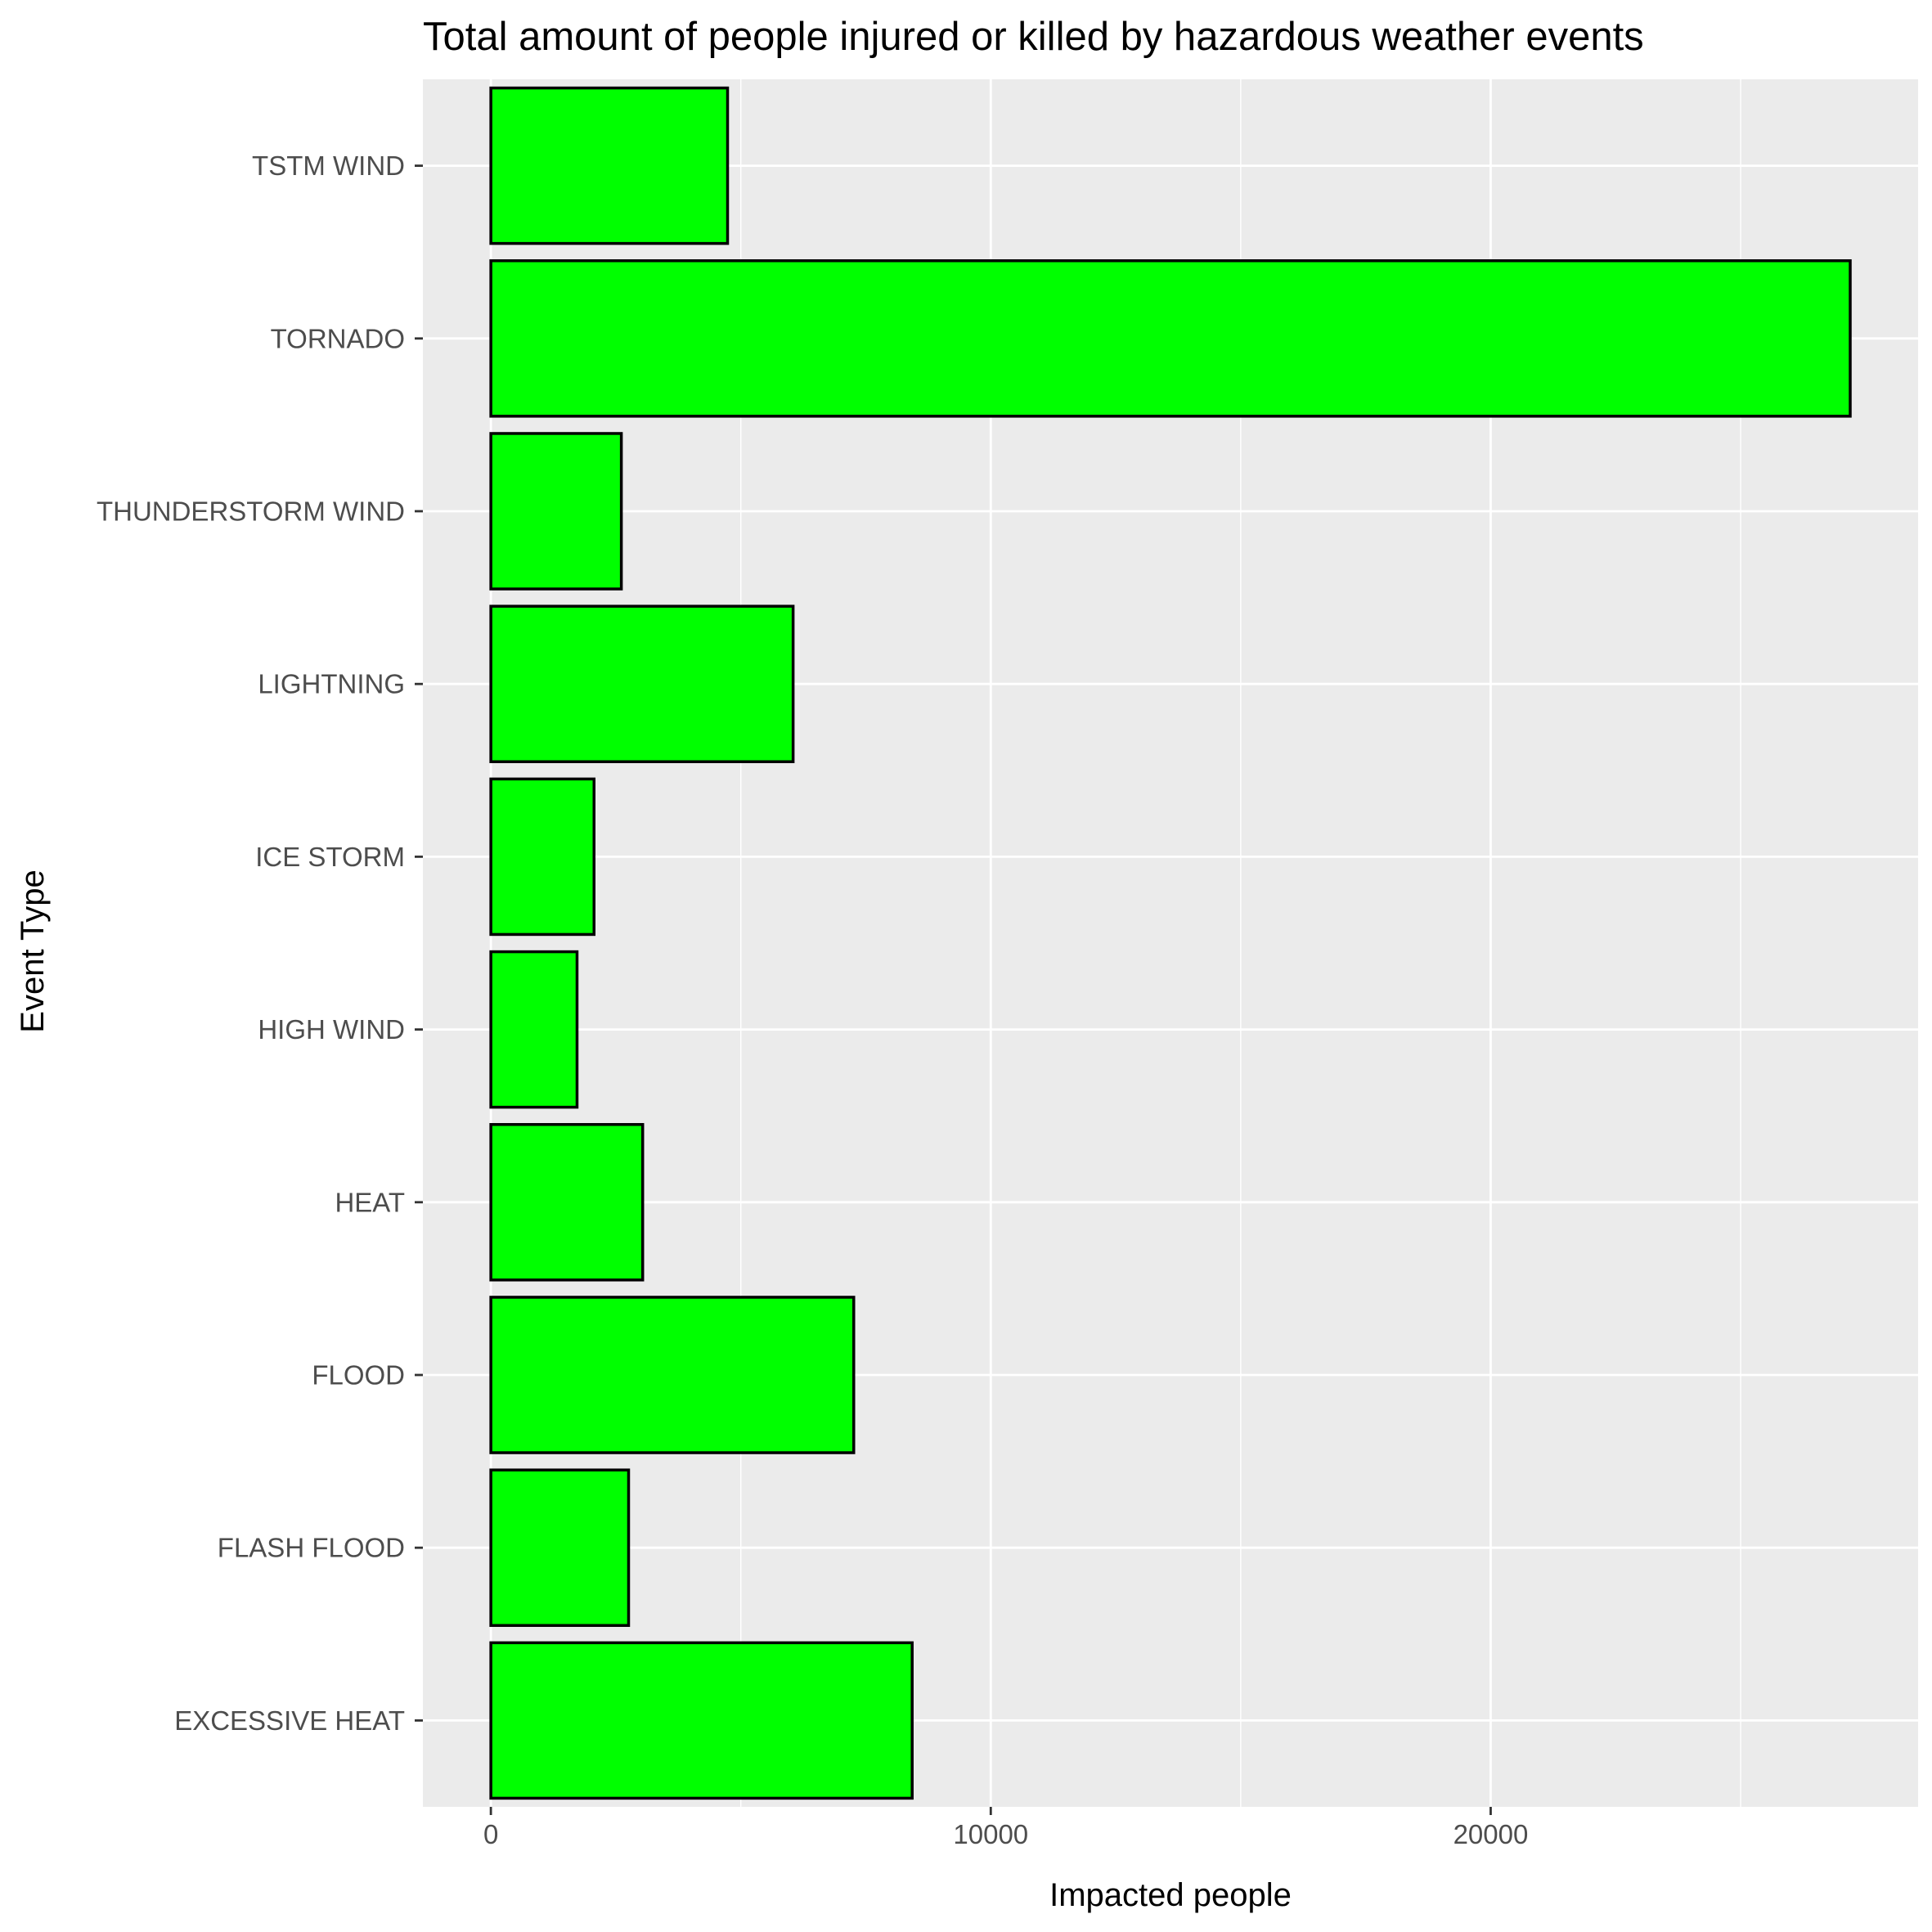 The width and height of the screenshot is (1932, 1932). Describe the element at coordinates (251, 512) in the screenshot. I see `y-tick-label: THUNDERSTORM WIND` at that location.